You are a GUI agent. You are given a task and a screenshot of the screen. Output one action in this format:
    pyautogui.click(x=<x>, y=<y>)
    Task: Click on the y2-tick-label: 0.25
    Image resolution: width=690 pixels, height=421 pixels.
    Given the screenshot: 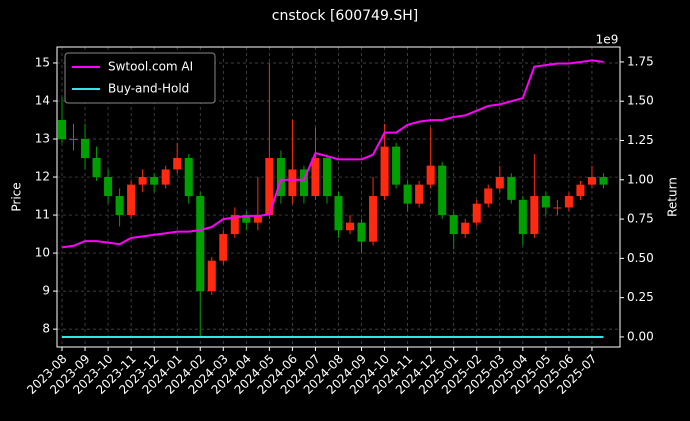 What is the action you would take?
    pyautogui.click(x=640, y=297)
    